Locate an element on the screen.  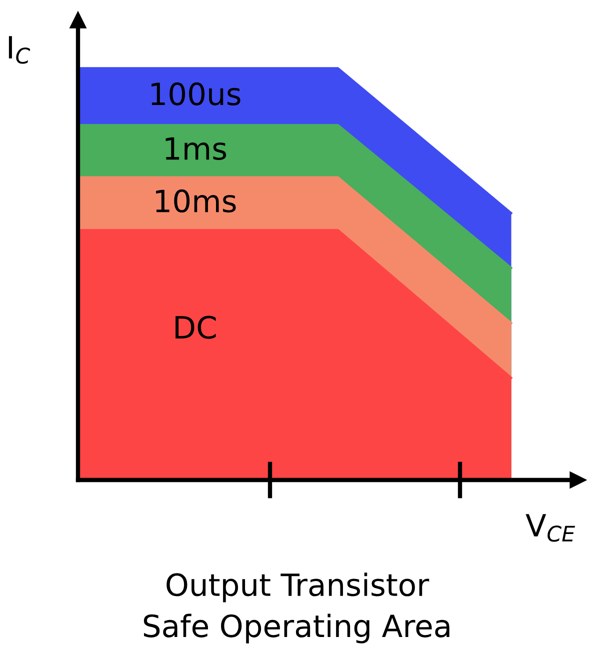
series-label: DC is located at coordinates (196, 327).